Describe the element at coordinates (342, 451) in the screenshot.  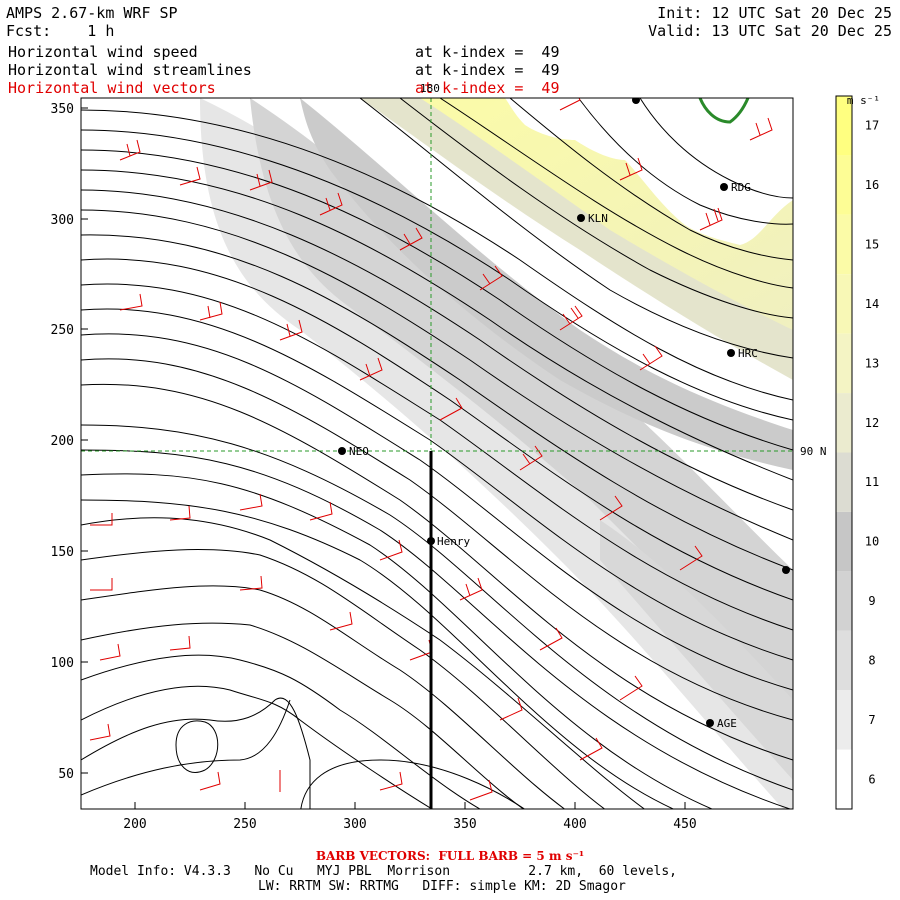
I see `station-neo-marker` at that location.